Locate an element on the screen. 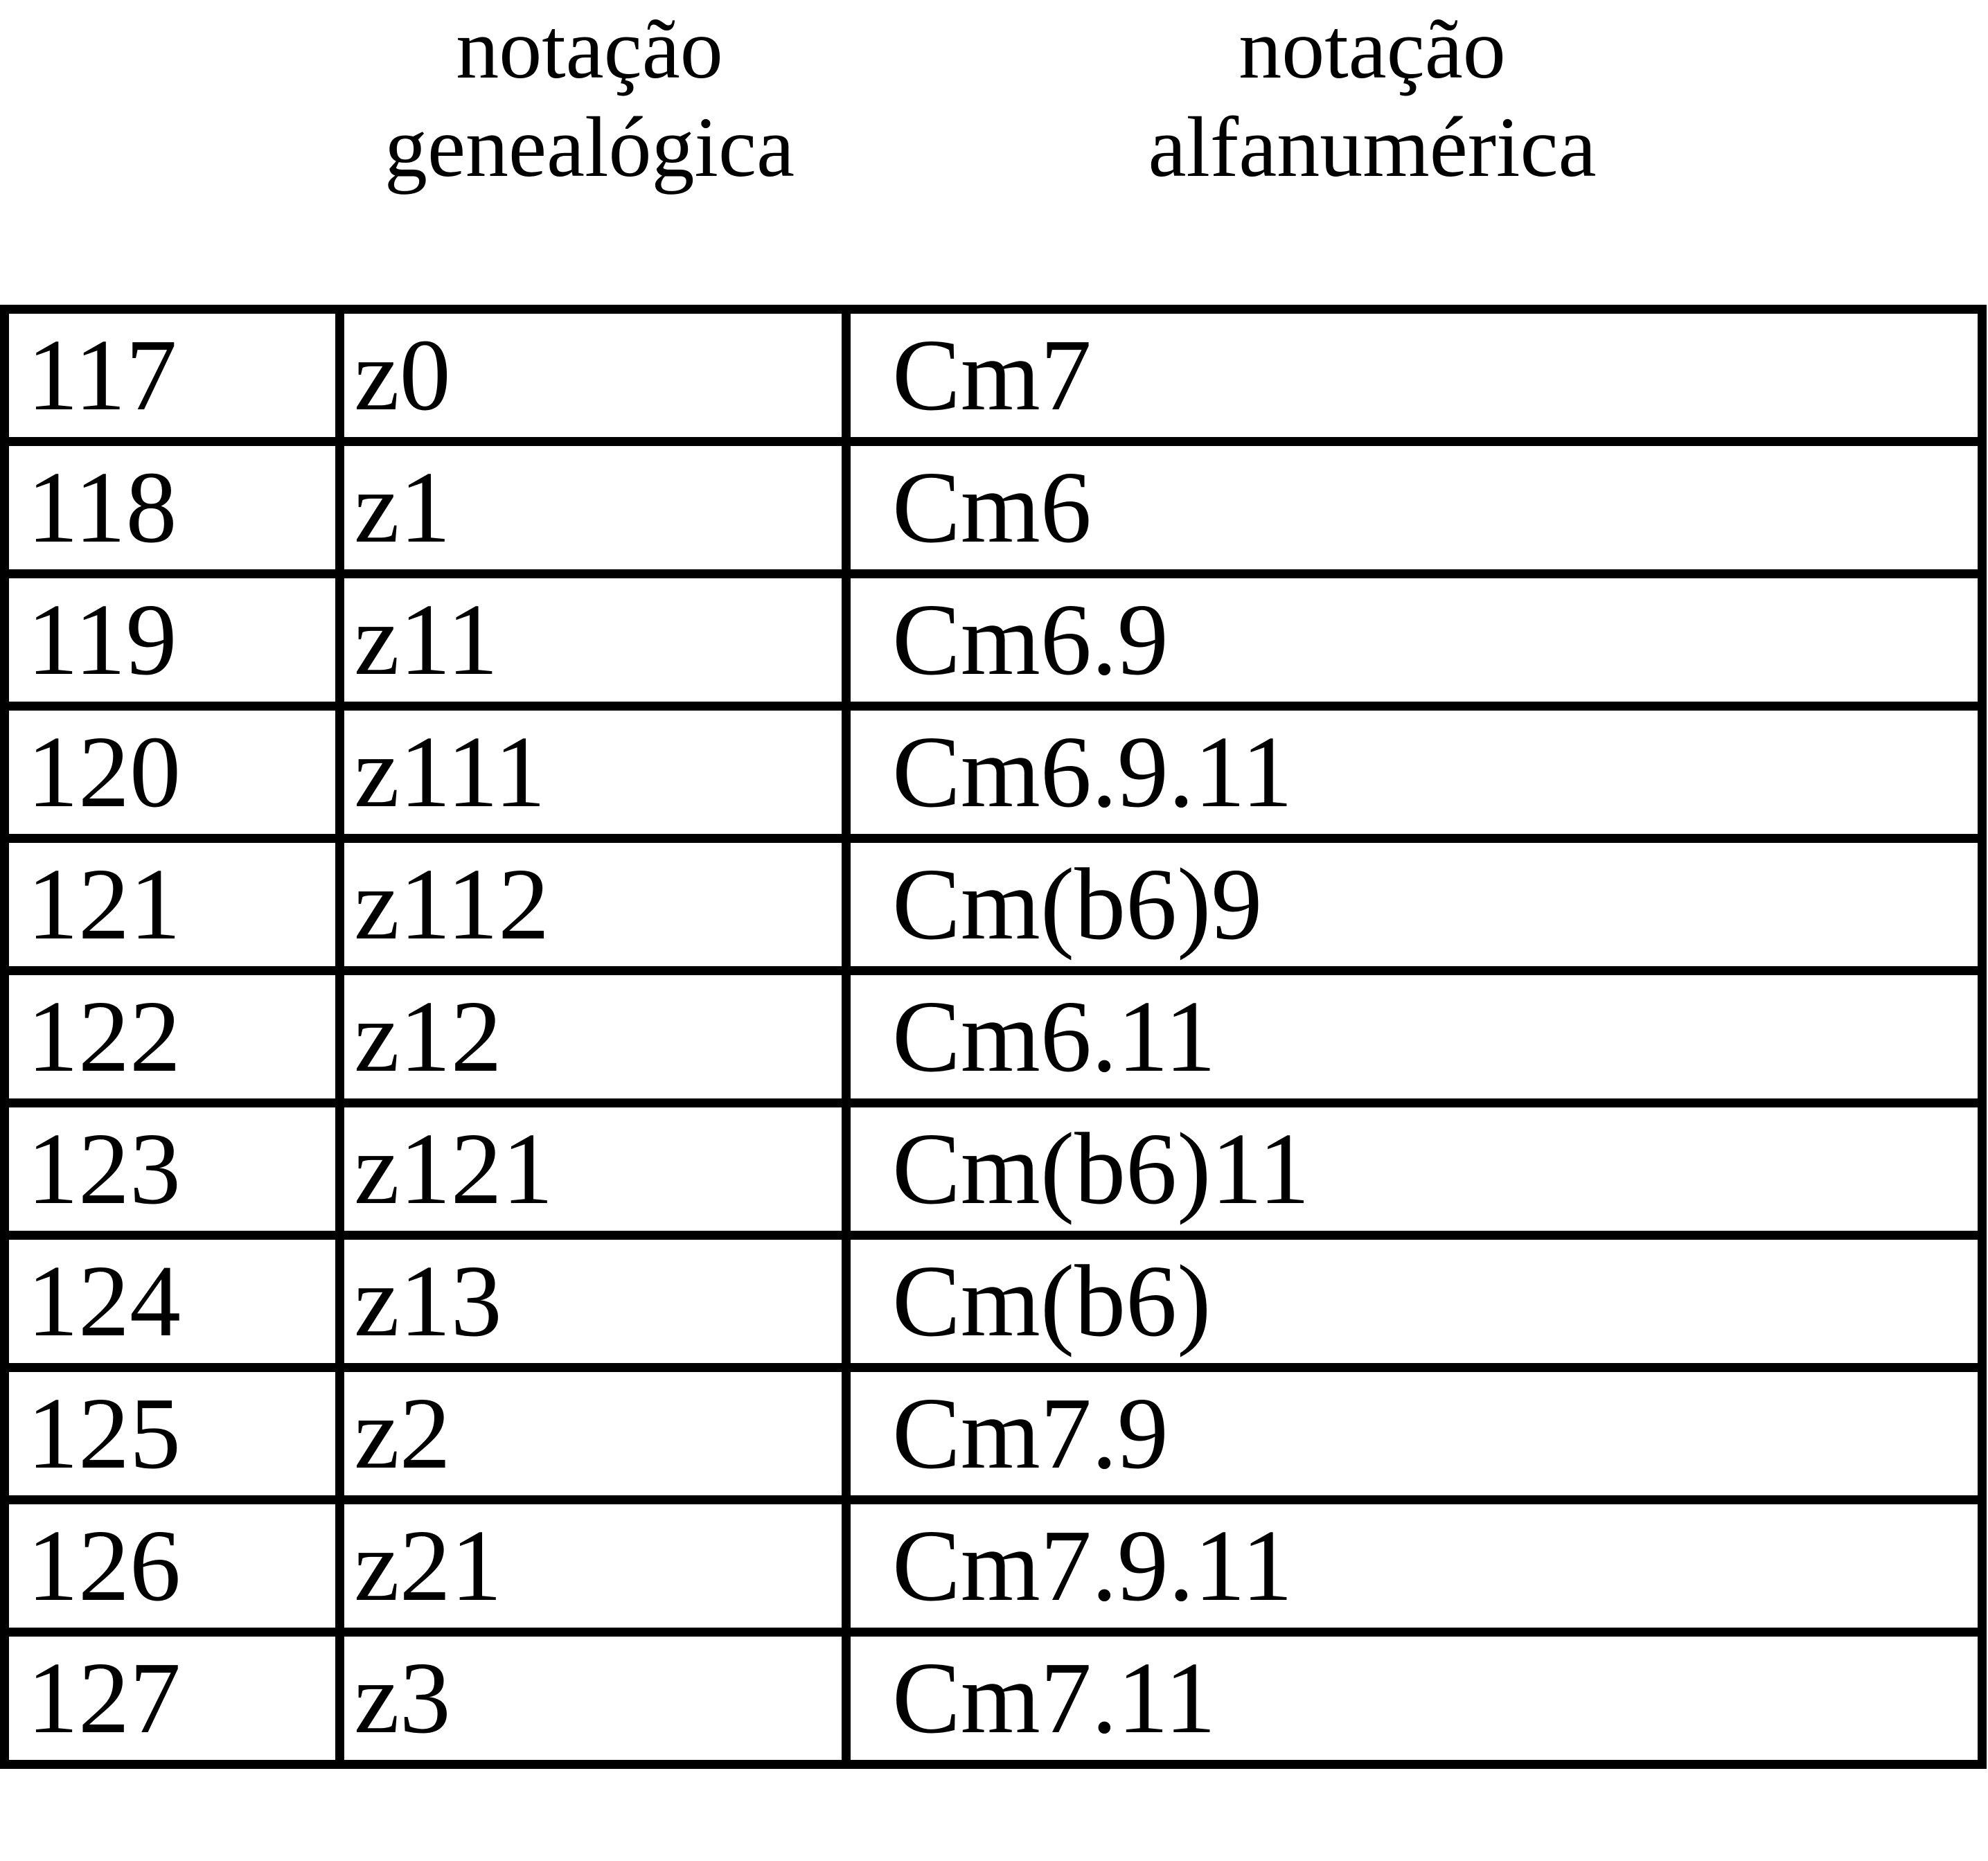 This screenshot has width=1988, height=1861. cell-alfanumerica: Cm7.11 is located at coordinates (1414, 1698).